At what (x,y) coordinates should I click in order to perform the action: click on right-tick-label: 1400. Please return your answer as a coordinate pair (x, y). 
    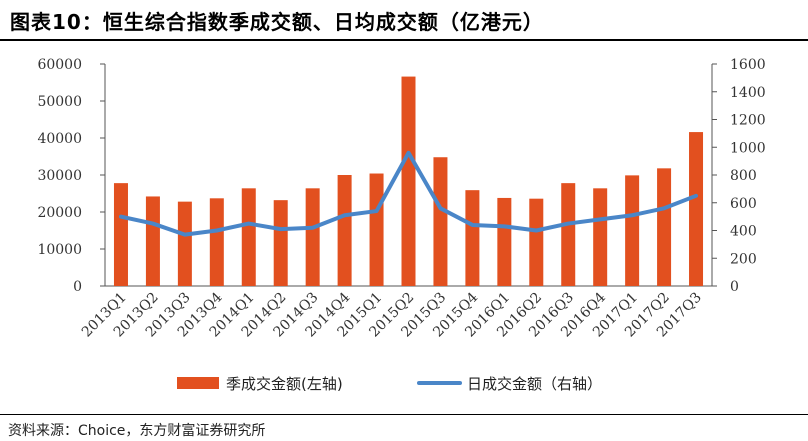
    Looking at the image, I should click on (748, 93).